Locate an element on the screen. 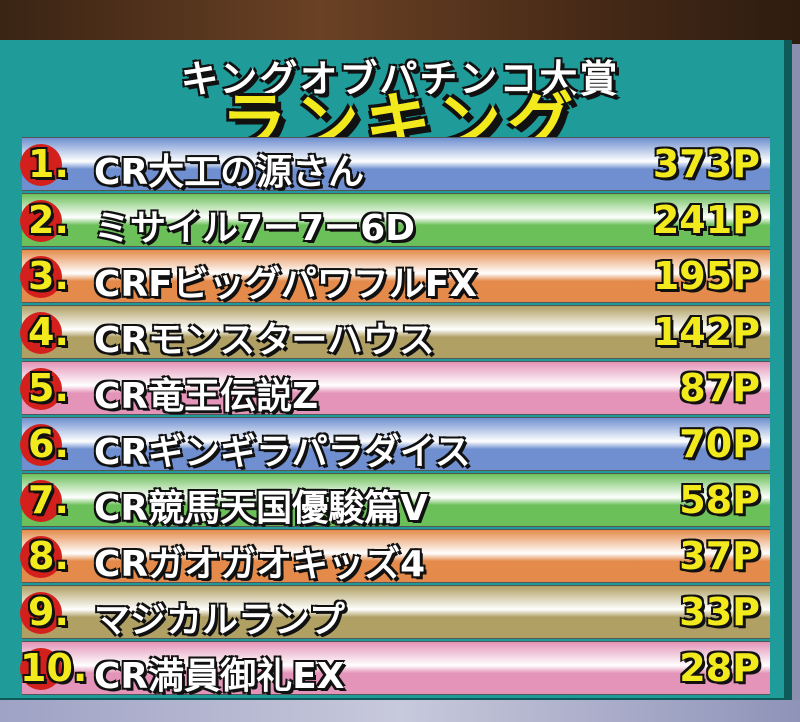 The height and width of the screenshot is (722, 800). rank-number: 1. is located at coordinates (48, 164).